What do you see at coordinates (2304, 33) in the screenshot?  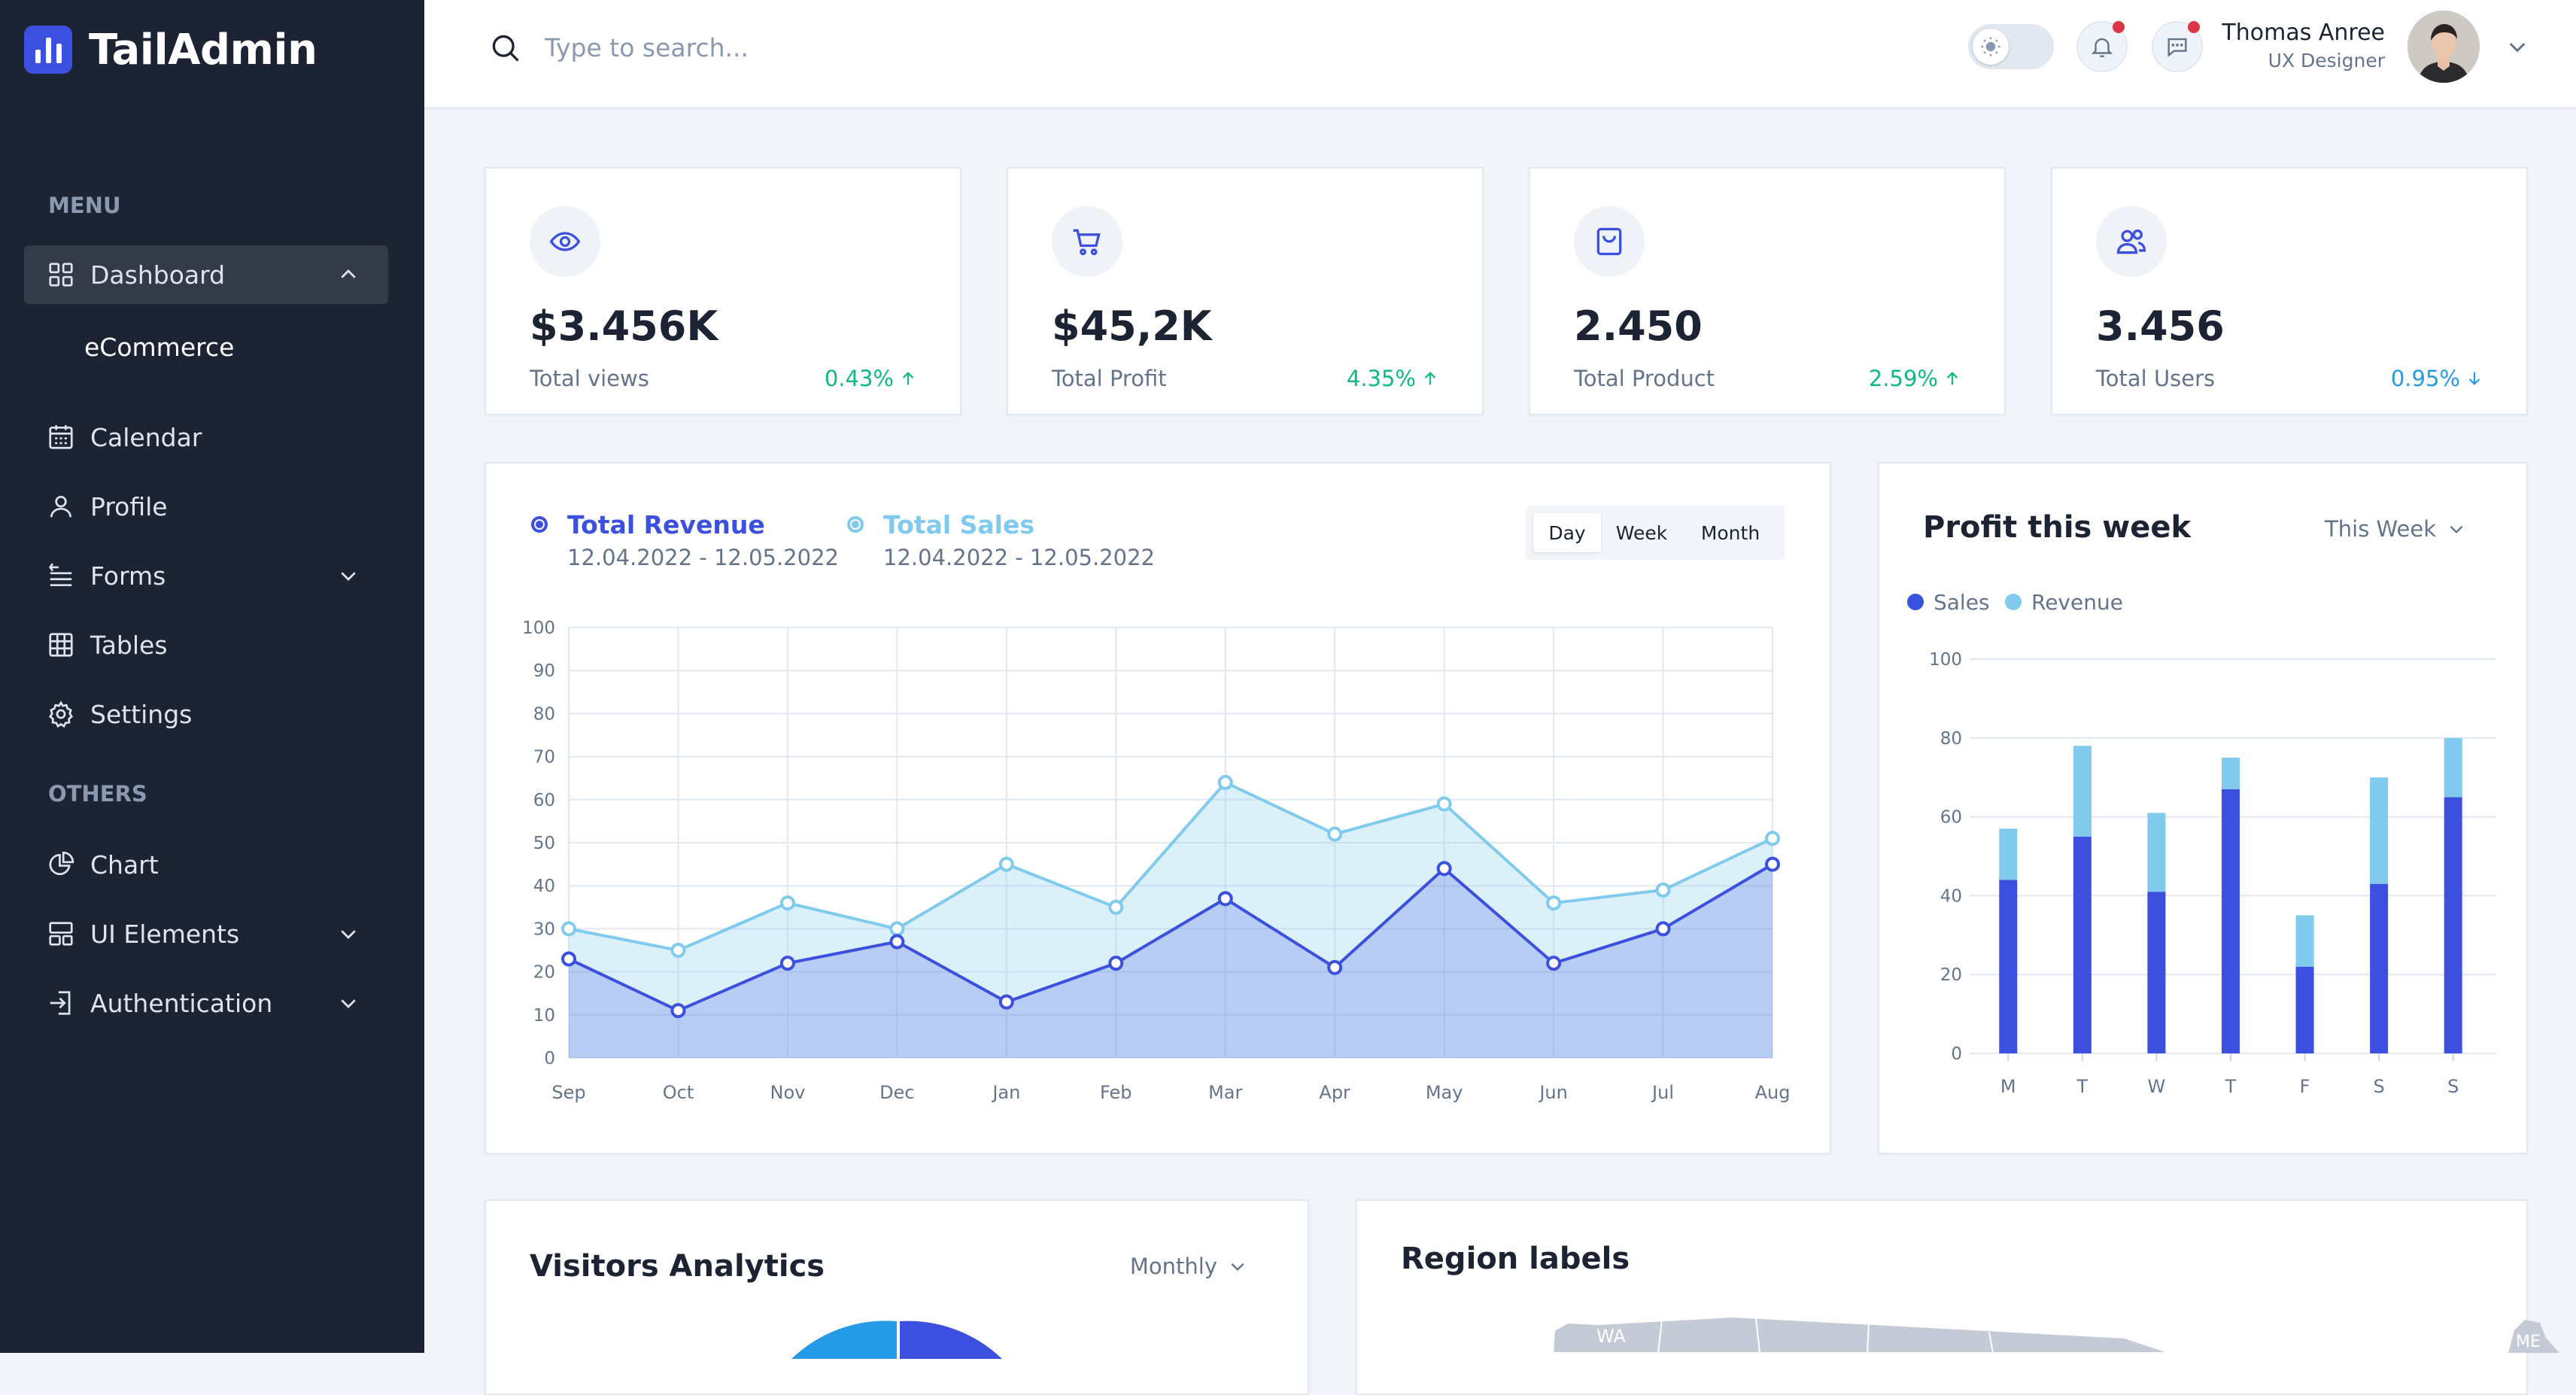 I see `user-name: Thomas Anree` at bounding box center [2304, 33].